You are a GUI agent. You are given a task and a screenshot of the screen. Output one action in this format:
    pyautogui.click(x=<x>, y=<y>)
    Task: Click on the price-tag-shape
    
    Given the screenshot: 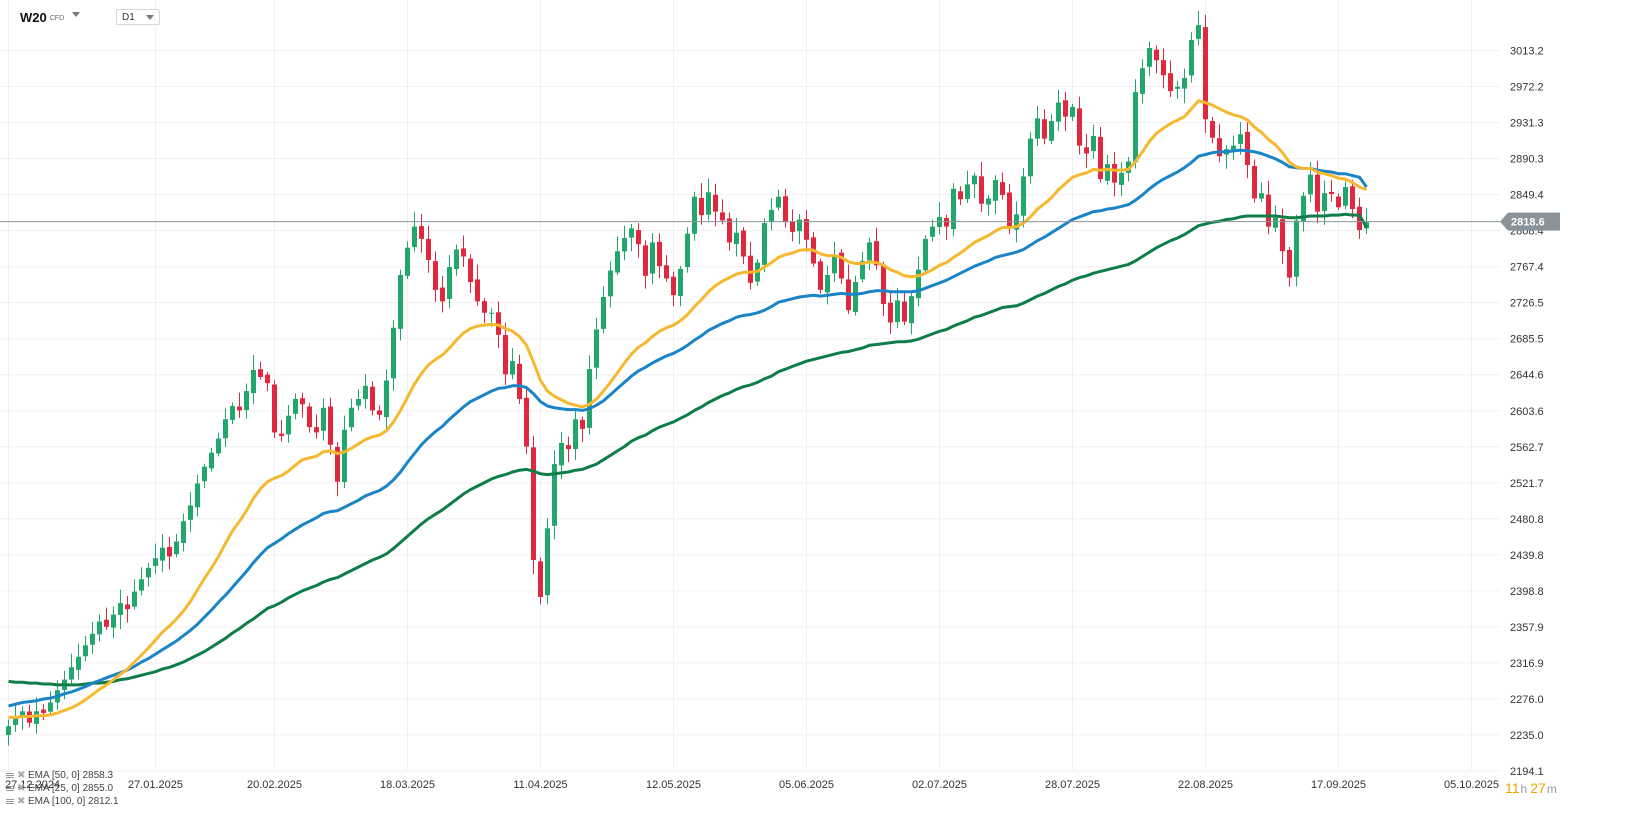 What is the action you would take?
    pyautogui.click(x=1530, y=221)
    